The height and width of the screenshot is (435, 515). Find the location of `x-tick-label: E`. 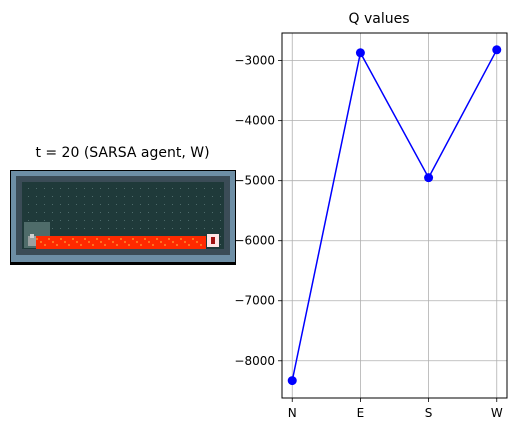

x-tick-label: E is located at coordinates (361, 413).